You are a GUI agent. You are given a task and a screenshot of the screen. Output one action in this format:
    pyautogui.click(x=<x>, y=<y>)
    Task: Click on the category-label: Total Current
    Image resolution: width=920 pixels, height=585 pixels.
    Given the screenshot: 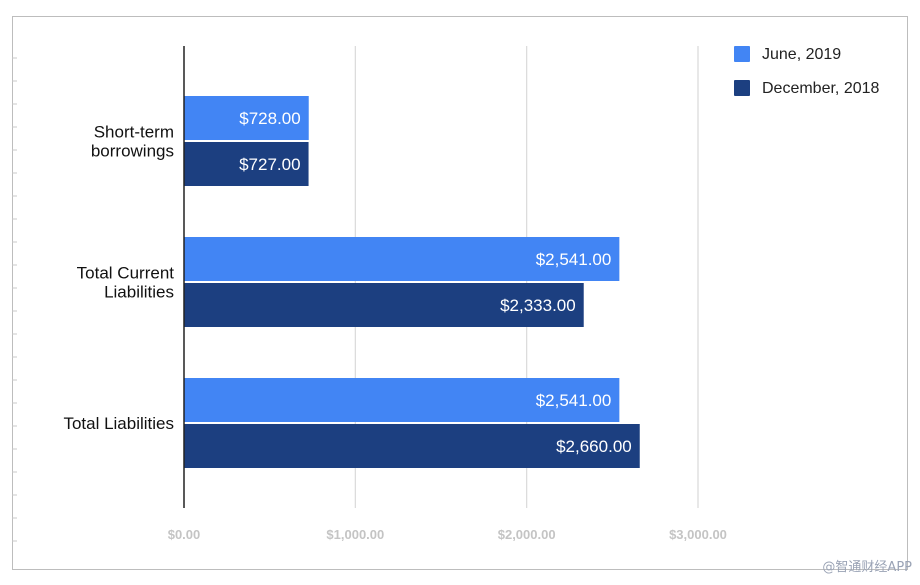 What is the action you would take?
    pyautogui.click(x=126, y=273)
    